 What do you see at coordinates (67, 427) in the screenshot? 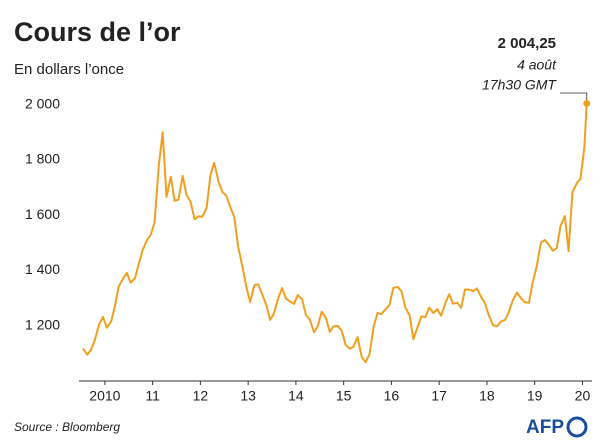
I see `source: Source : Bloomberg` at bounding box center [67, 427].